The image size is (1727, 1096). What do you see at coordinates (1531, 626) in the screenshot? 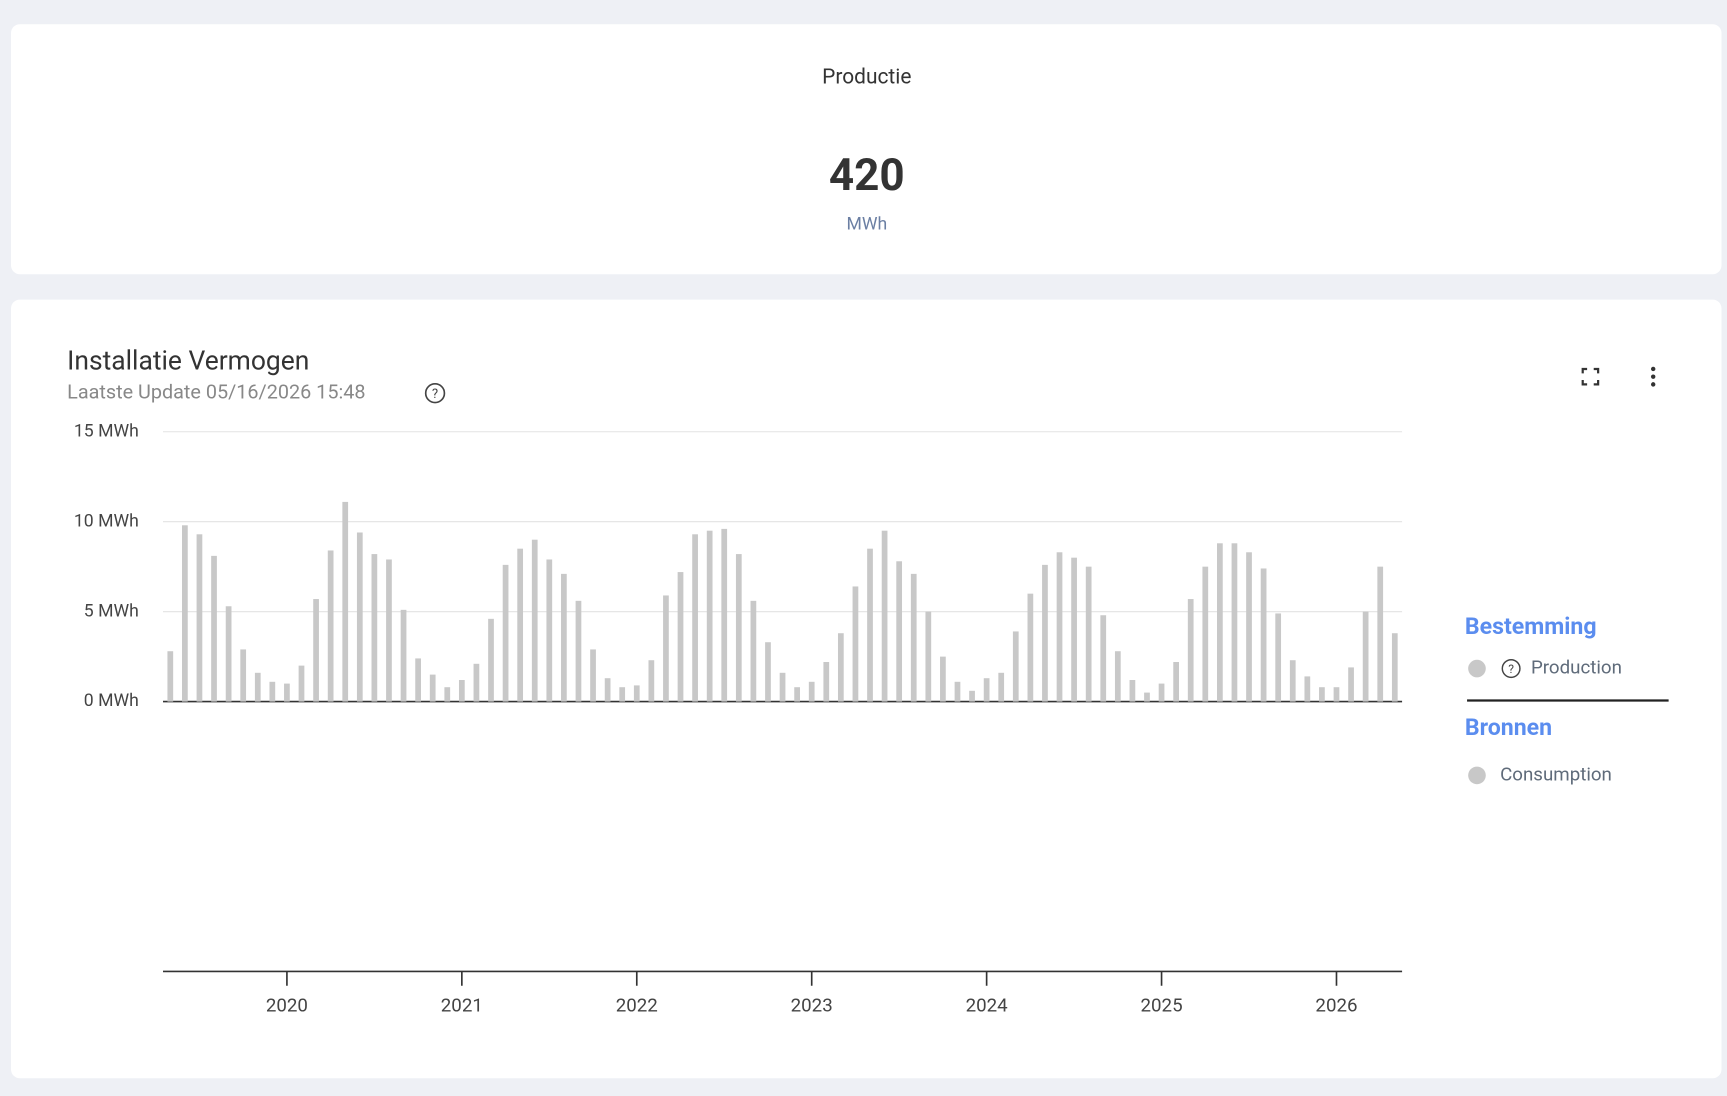
I see `legend-group-title: Bestemming` at bounding box center [1531, 626].